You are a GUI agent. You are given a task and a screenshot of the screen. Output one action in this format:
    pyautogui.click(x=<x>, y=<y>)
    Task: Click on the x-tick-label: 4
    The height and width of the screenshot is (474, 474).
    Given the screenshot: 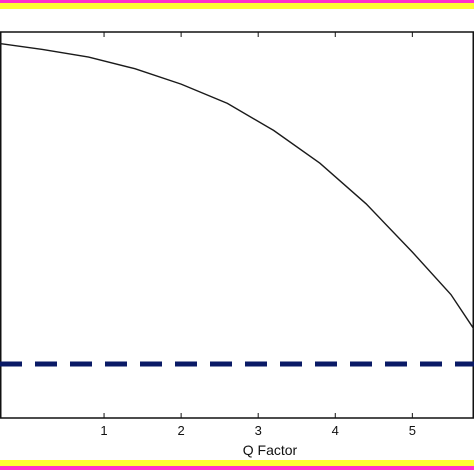 What is the action you would take?
    pyautogui.click(x=335, y=430)
    